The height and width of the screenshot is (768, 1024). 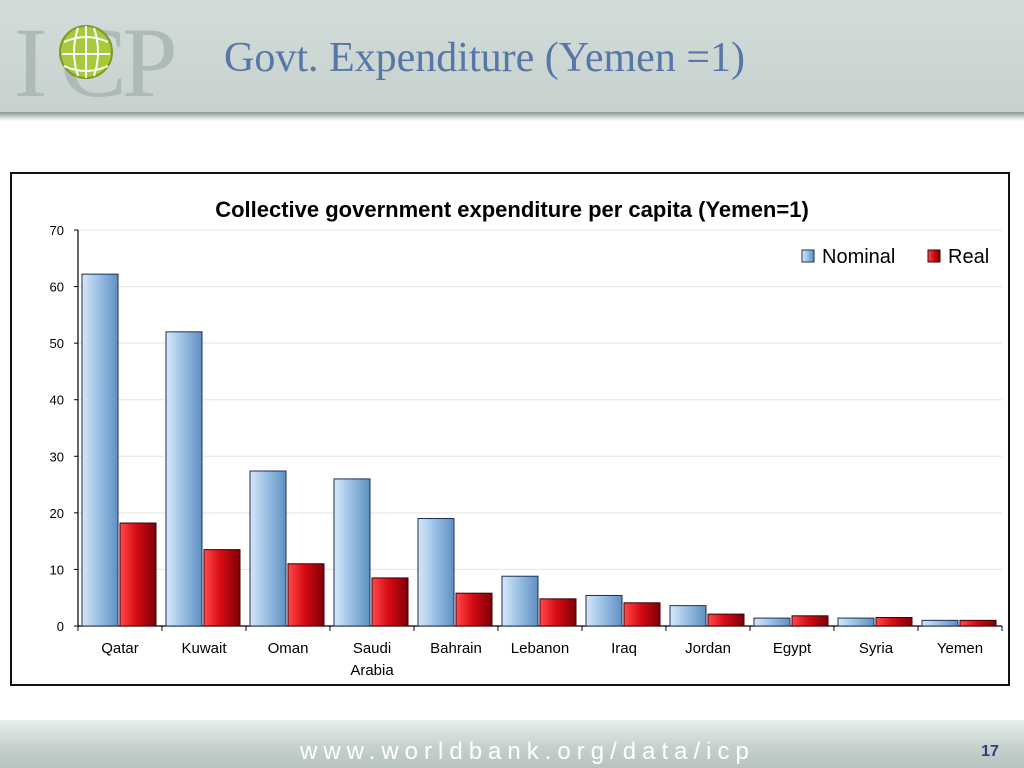 What do you see at coordinates (30, 57) in the screenshot?
I see `logo-letter-i: I` at bounding box center [30, 57].